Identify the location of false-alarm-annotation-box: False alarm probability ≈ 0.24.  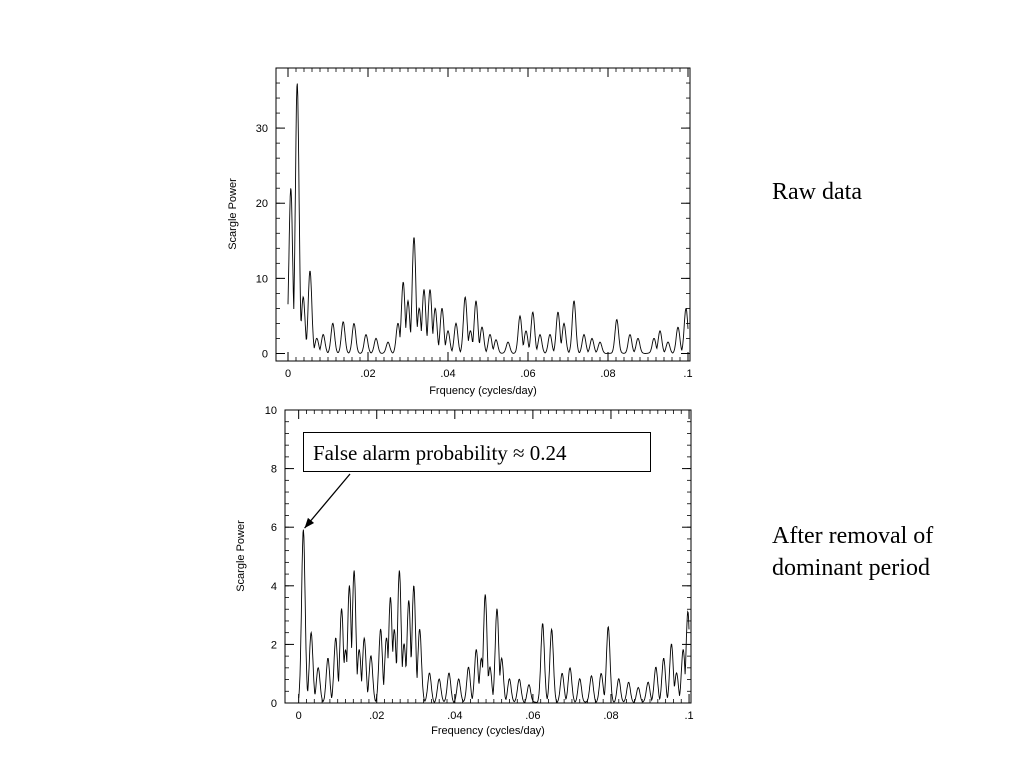
(477, 452).